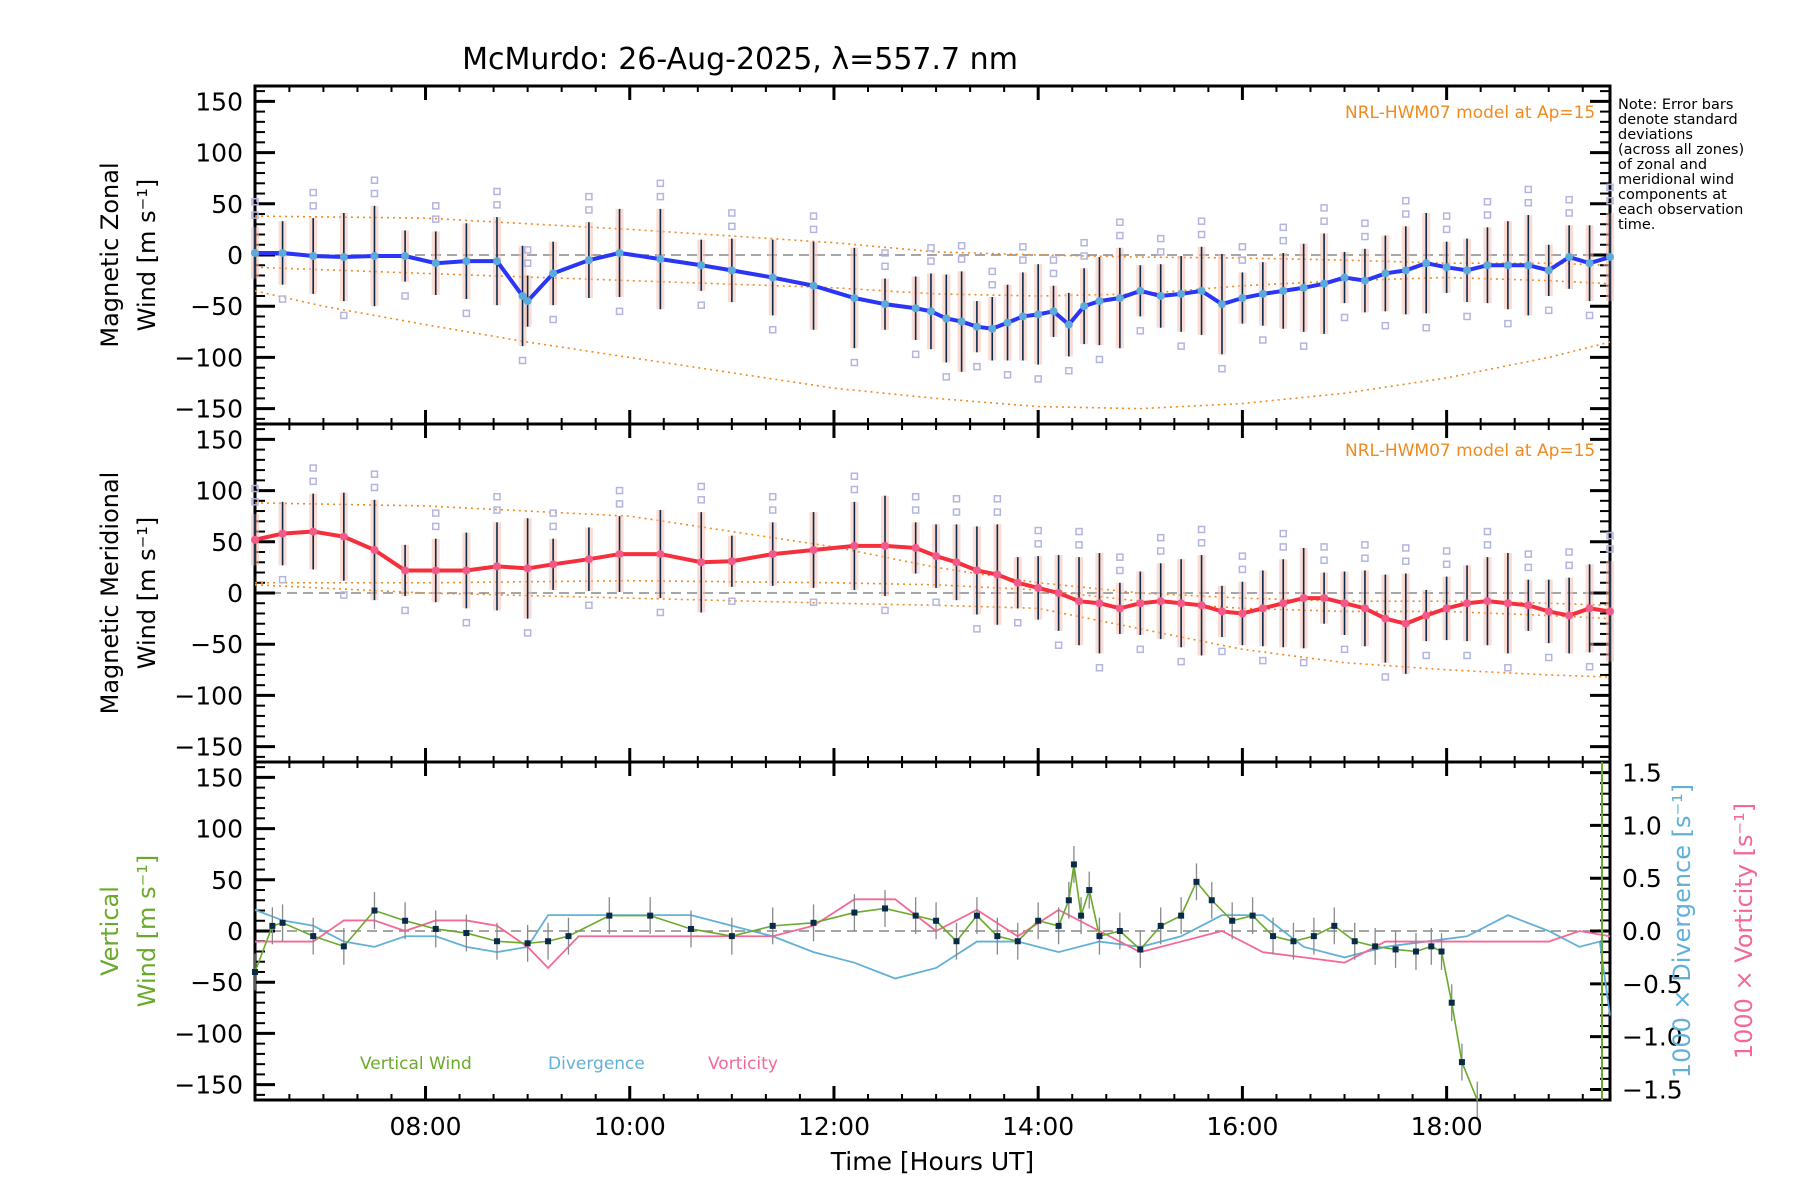 This screenshot has height=1200, width=1800. I want to click on x-tick-label: 14:00, so click(1038, 1126).